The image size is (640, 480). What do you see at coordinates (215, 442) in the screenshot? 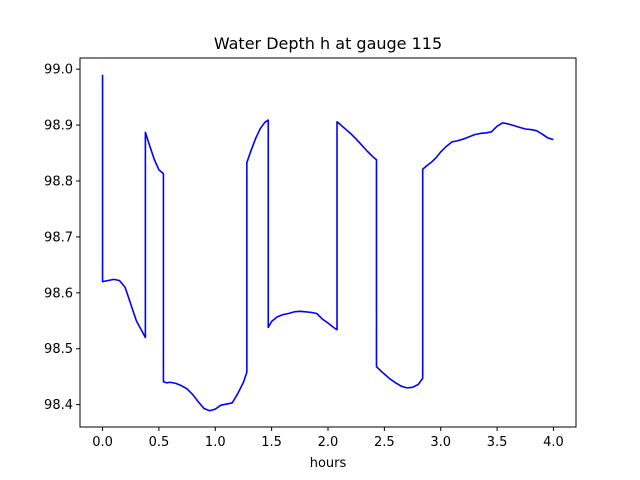
I see `x-tick-label: 1.0` at bounding box center [215, 442].